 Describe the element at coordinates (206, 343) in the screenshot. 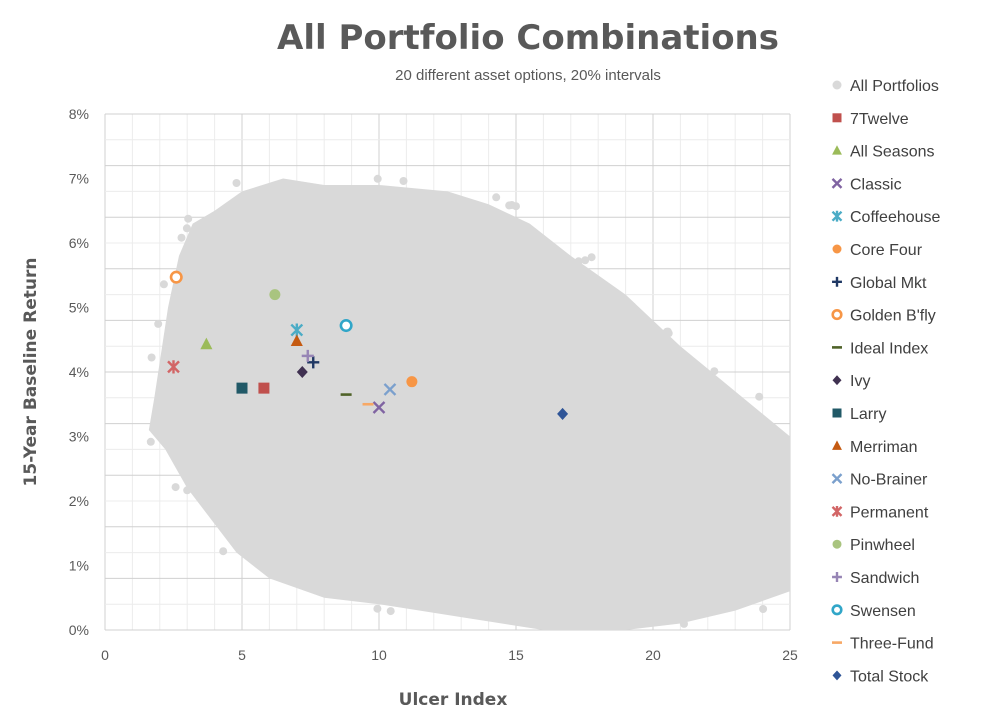

I see `point-all-seasons` at that location.